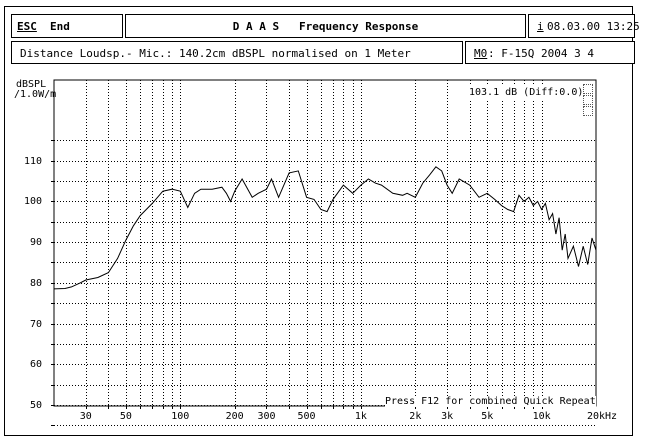 The height and width of the screenshot is (447, 659). I want to click on y-tick-label: 100, so click(32, 202).